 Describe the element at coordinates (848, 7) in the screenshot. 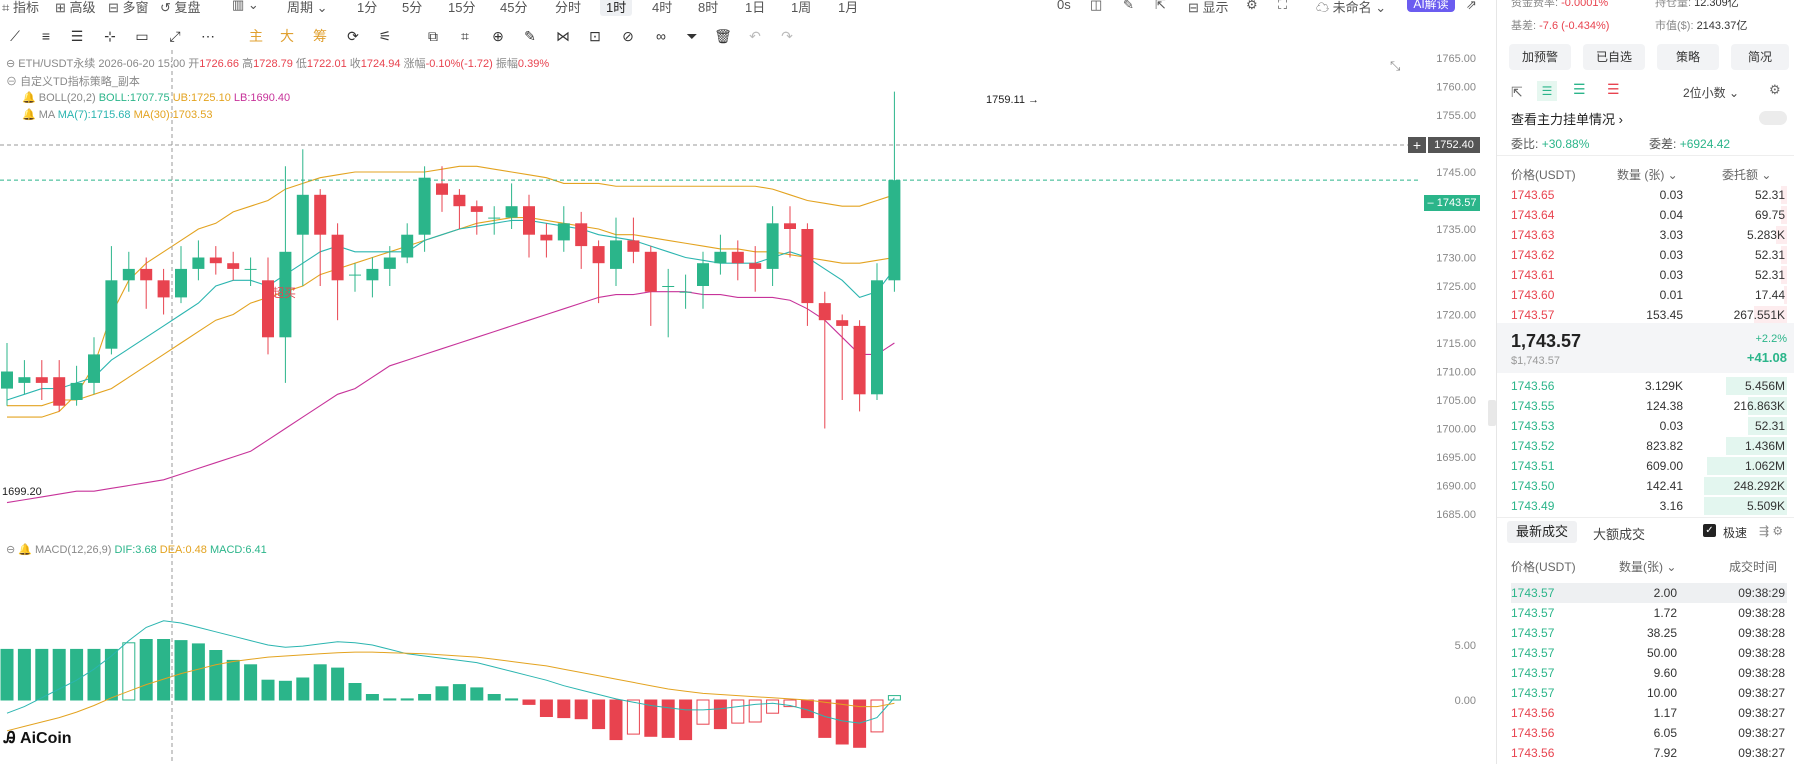

I see `period-1mo: 1月` at that location.